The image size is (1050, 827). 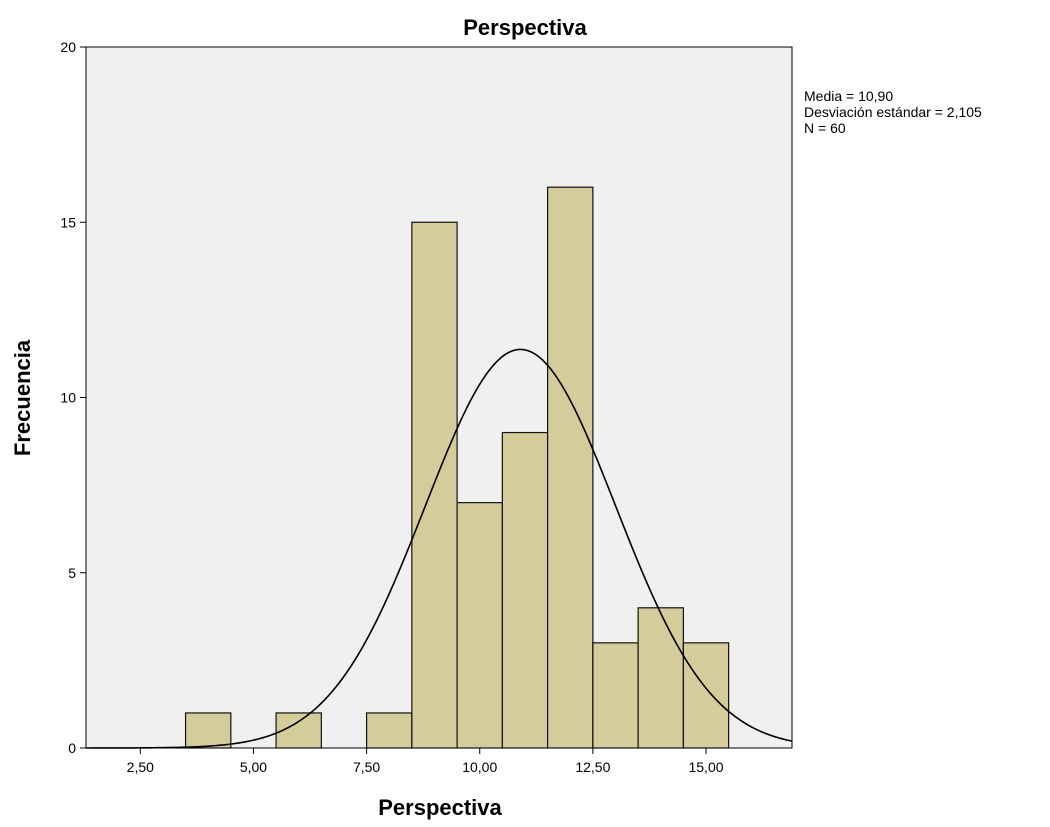 I want to click on x-axis-label: Perspectiva, so click(x=440, y=807).